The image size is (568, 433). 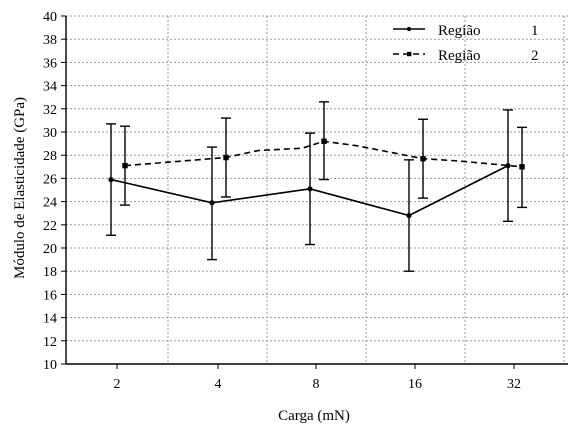 What do you see at coordinates (50, 63) in the screenshot?
I see `y-tick-label: 36` at bounding box center [50, 63].